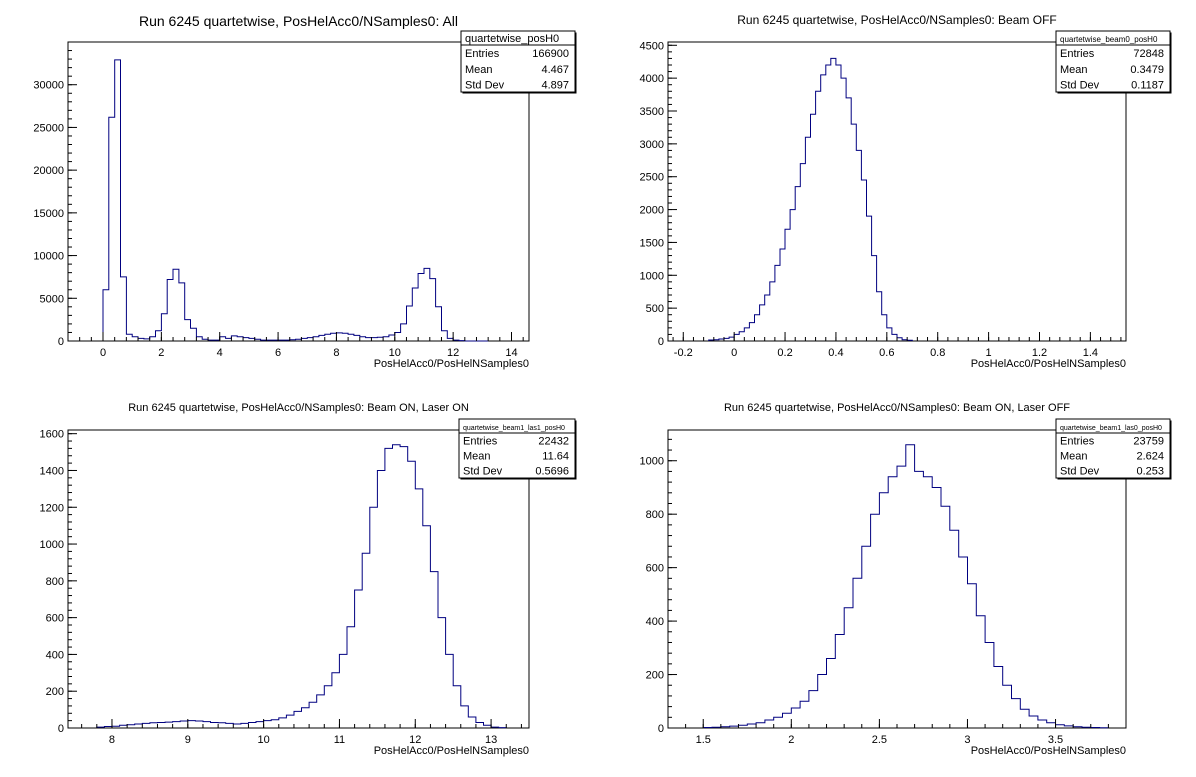 The width and height of the screenshot is (1196, 777). I want to click on y-tick-label: 0, so click(661, 729).